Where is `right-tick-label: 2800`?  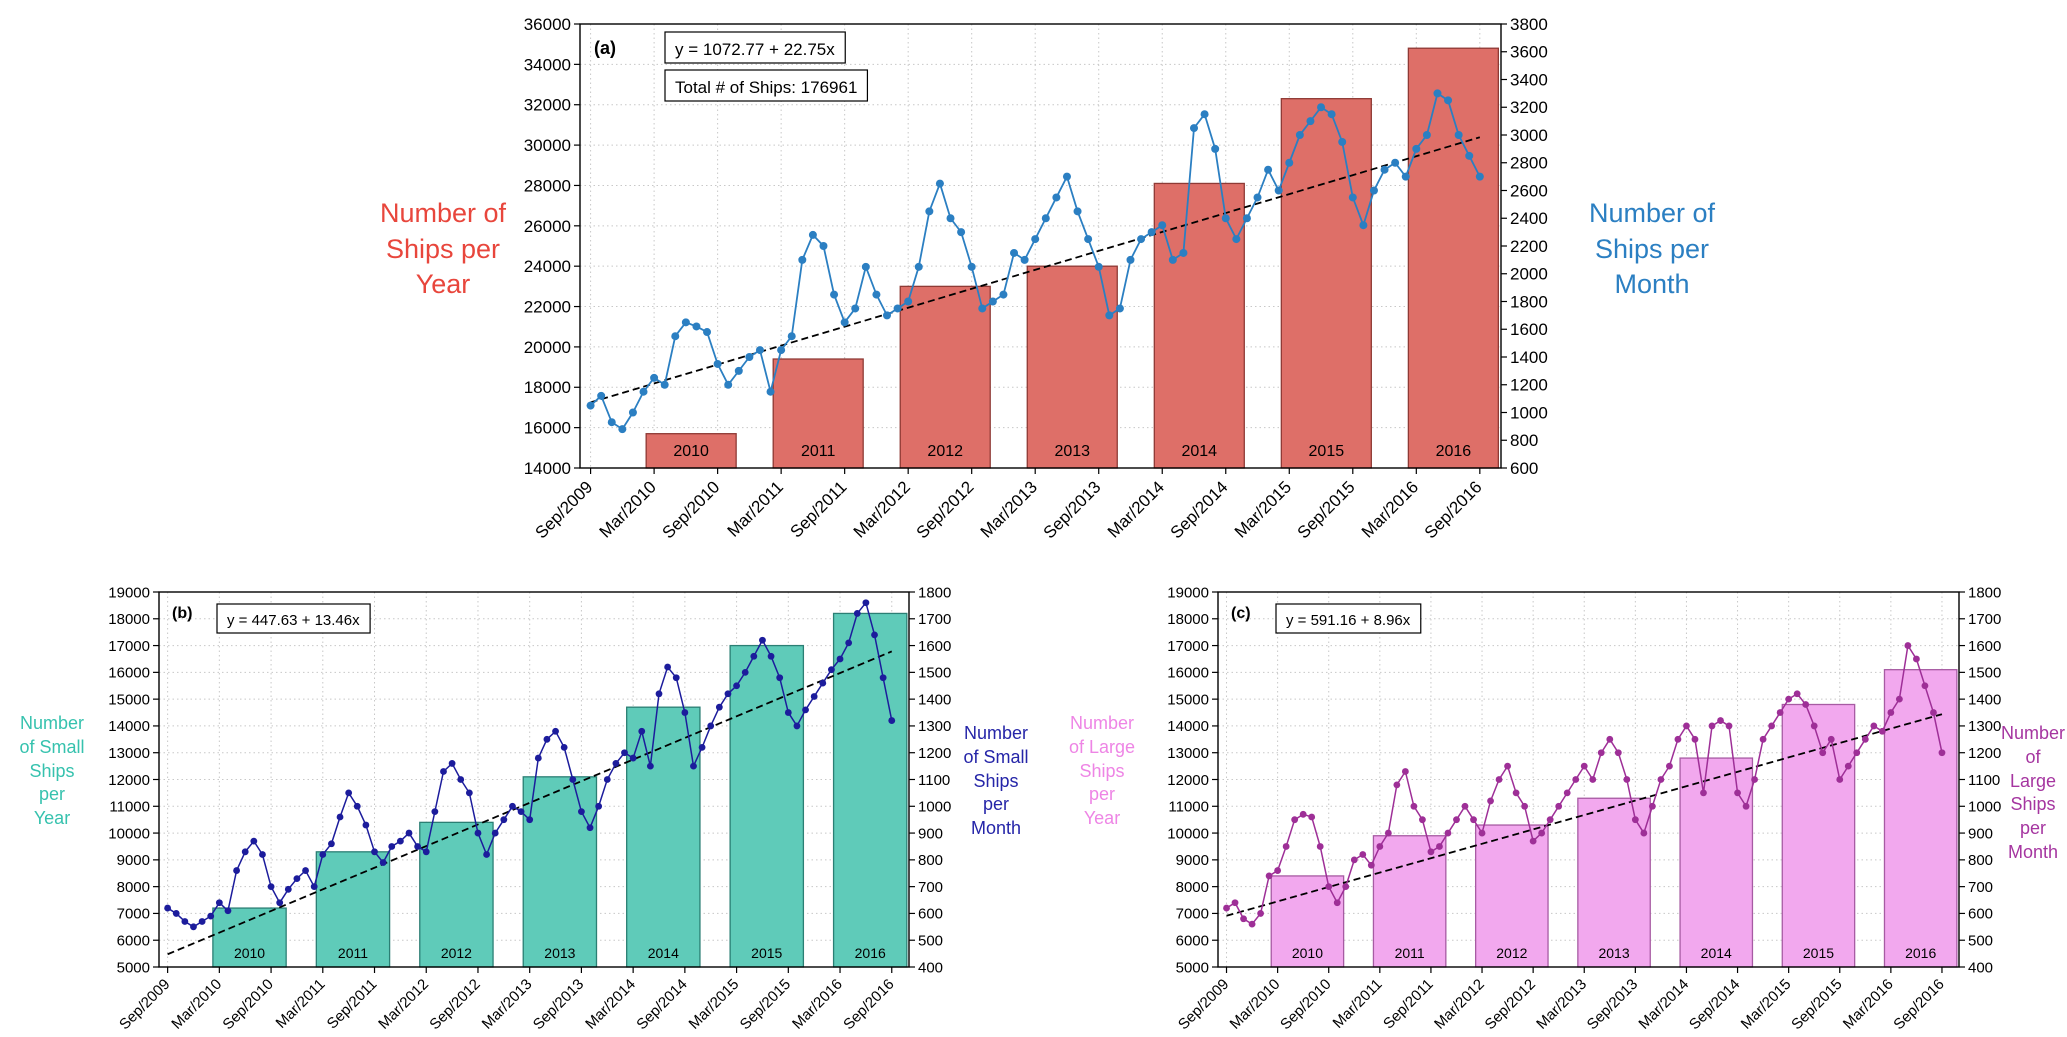 right-tick-label: 2800 is located at coordinates (1529, 163).